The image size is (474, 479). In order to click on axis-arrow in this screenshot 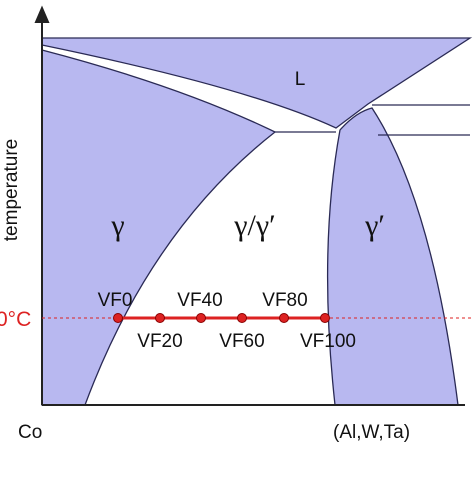, I will do `click(42, 14)`.